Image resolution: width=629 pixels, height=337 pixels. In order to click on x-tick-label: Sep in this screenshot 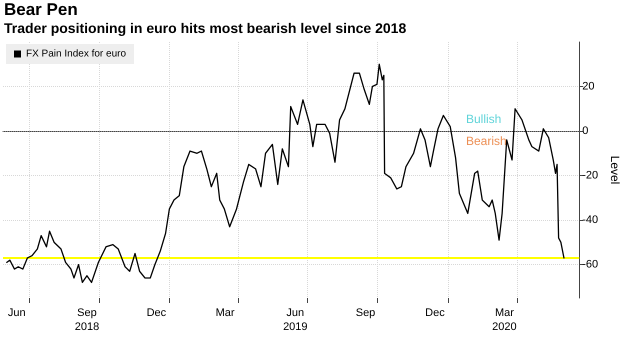, I will do `click(366, 313)`.